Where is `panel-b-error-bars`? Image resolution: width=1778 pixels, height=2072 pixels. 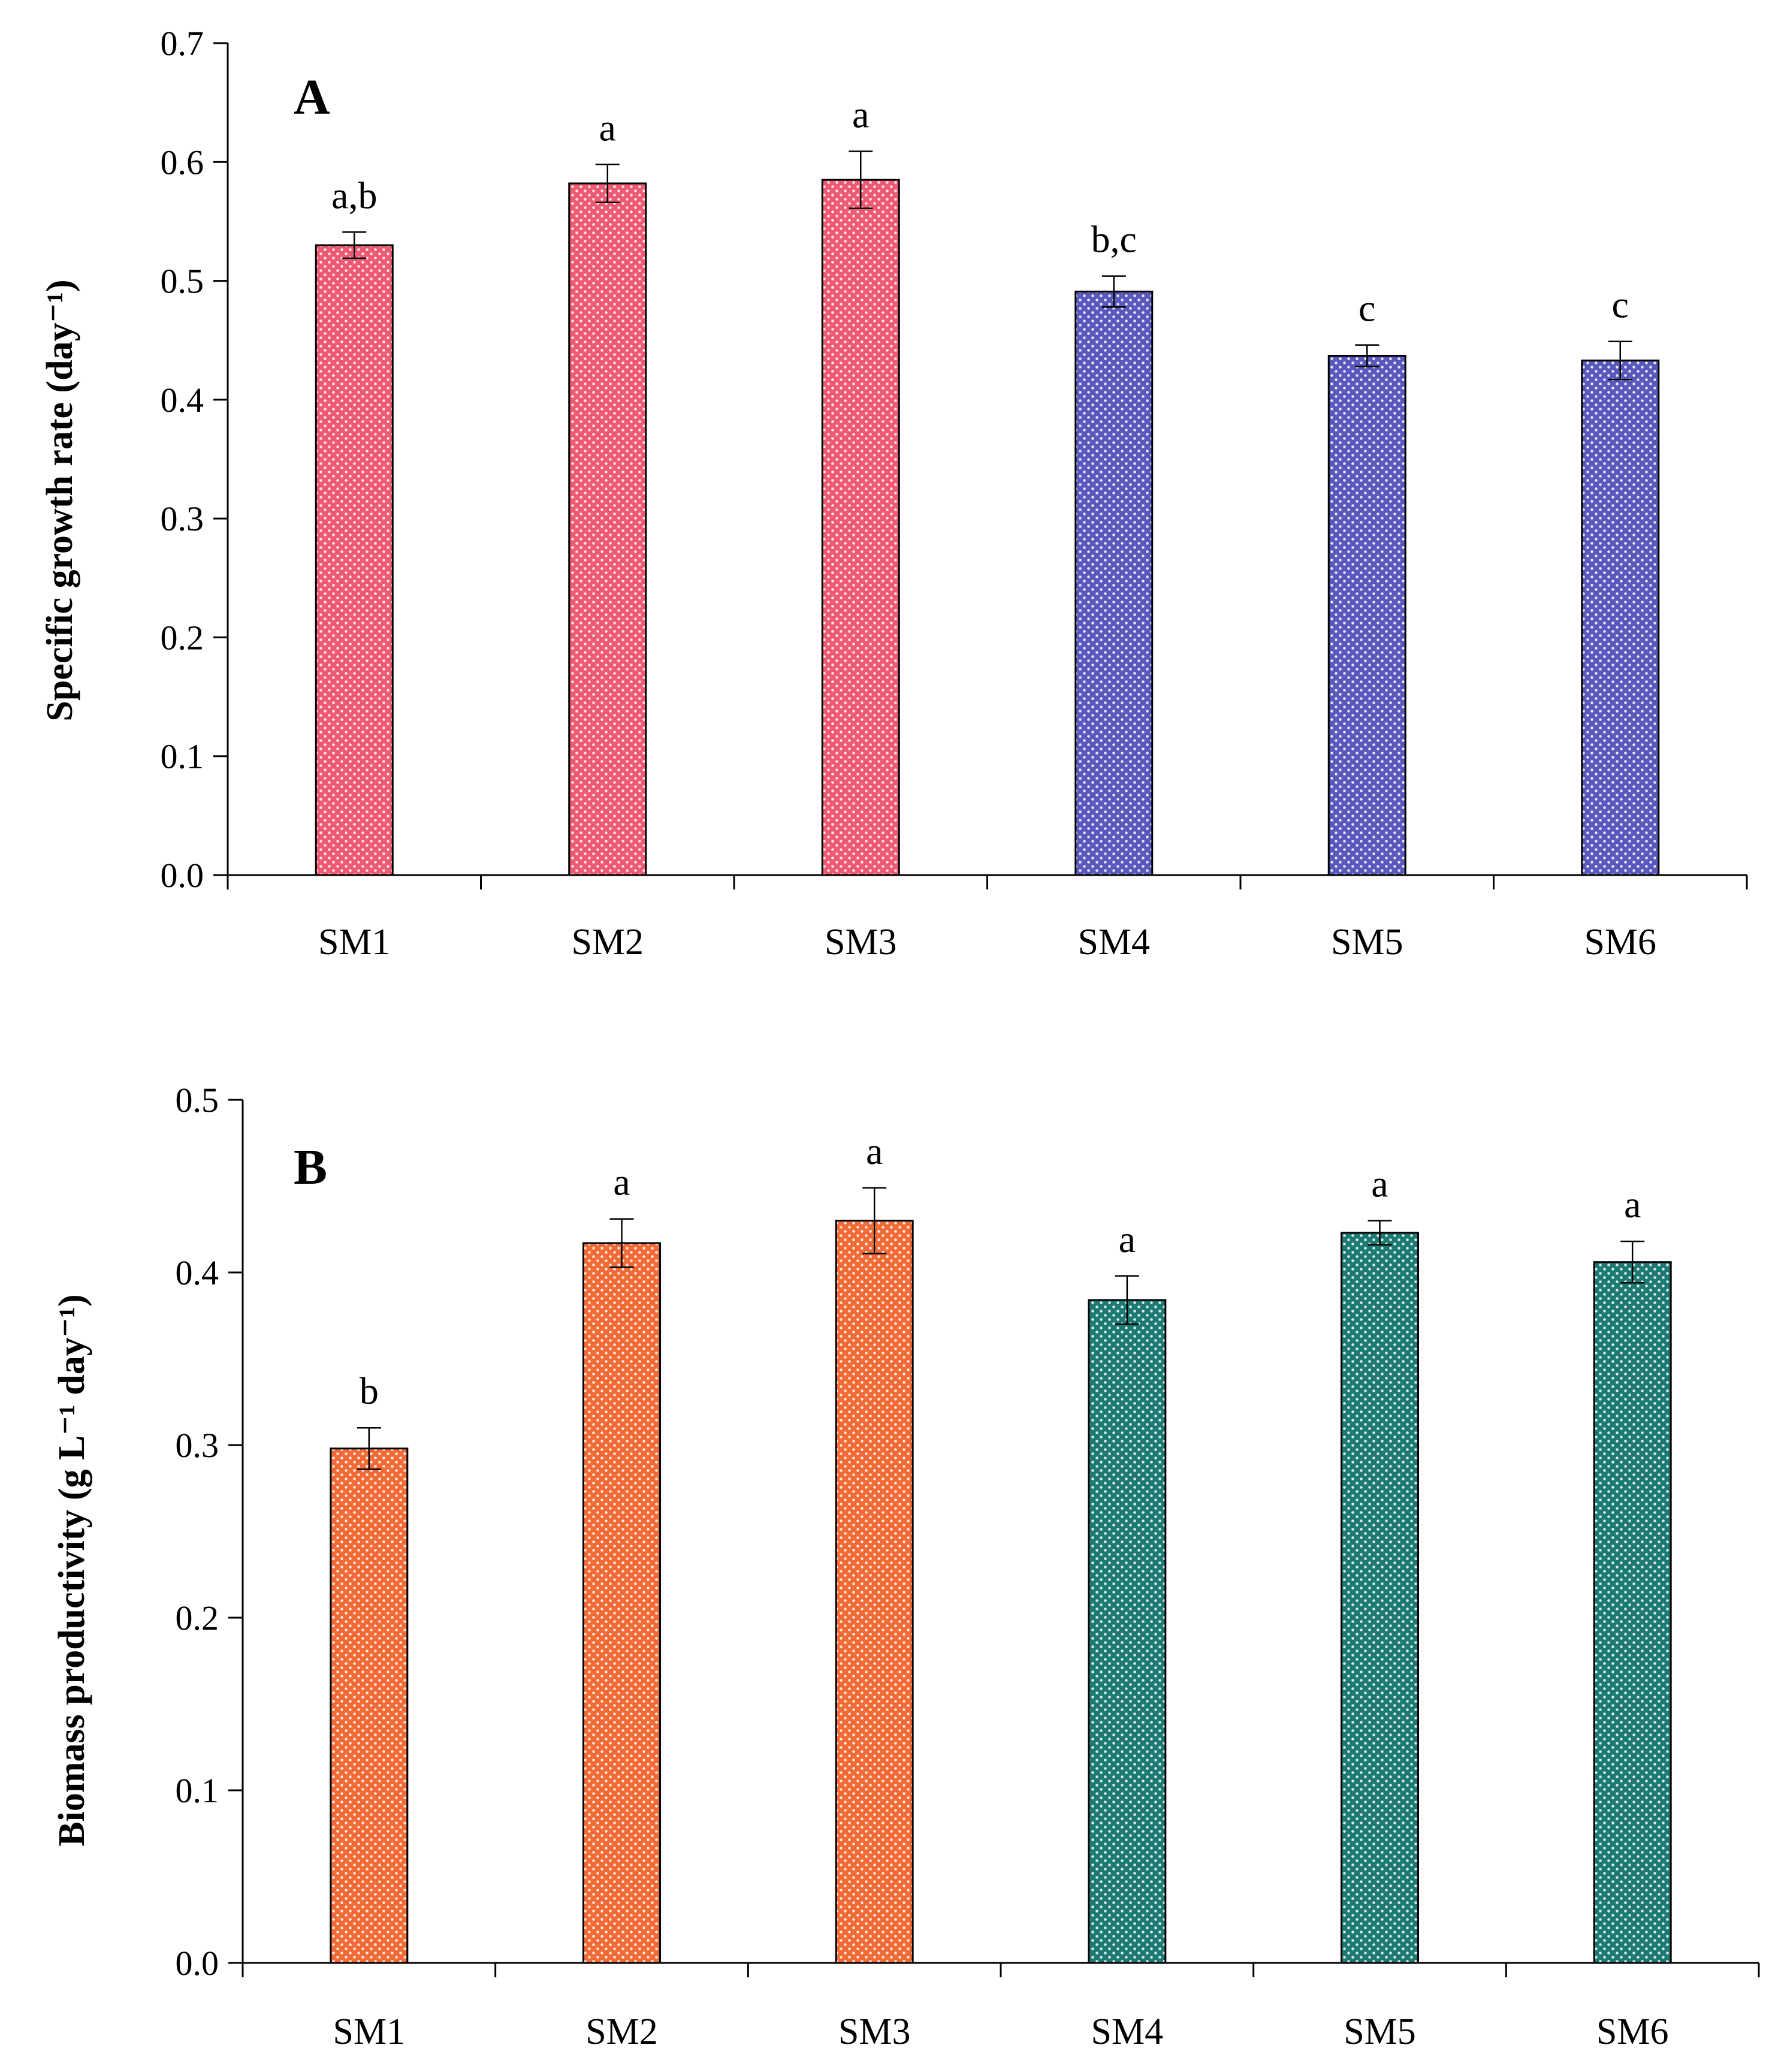
panel-b-error-bars is located at coordinates (1001, 1329).